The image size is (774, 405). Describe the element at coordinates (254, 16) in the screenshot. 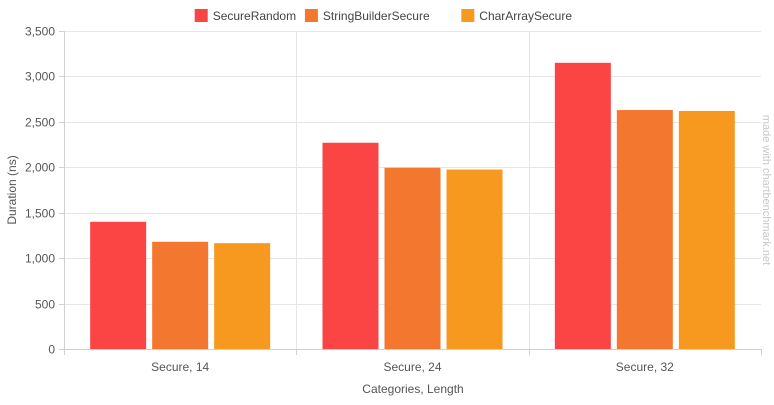

I see `legend-label: SecureRandom` at that location.